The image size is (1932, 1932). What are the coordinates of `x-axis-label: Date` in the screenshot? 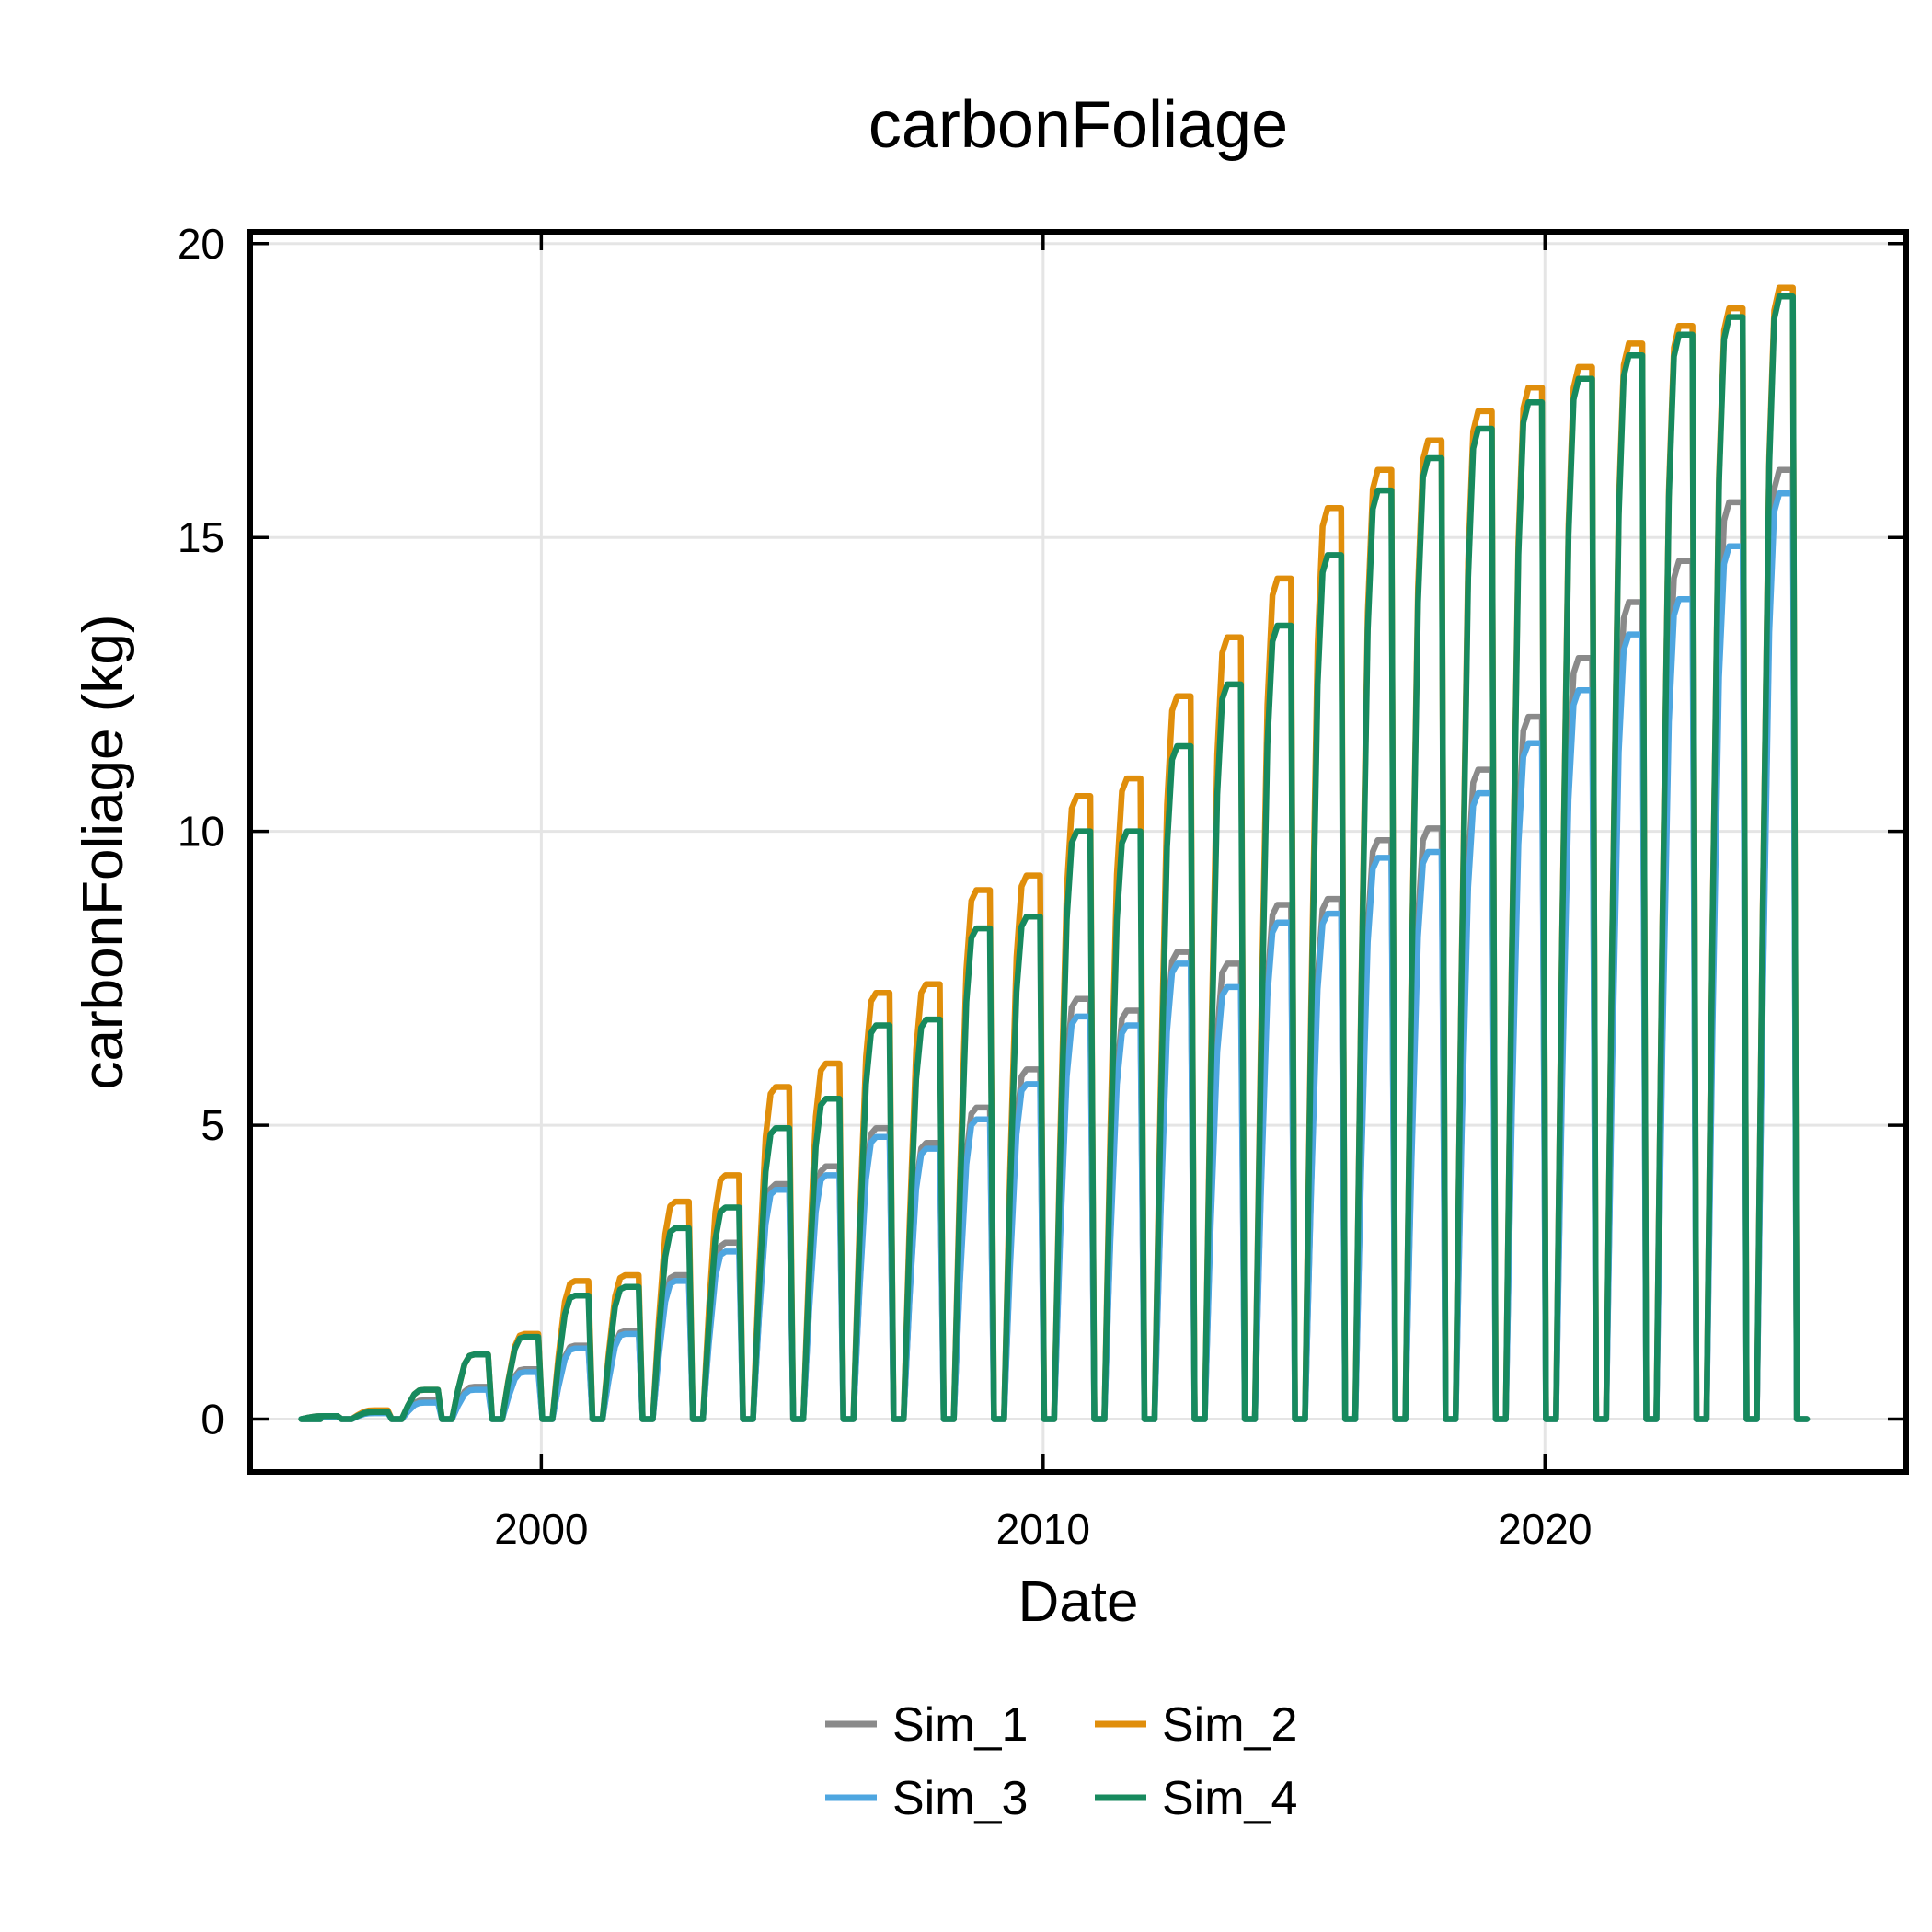 It's located at (1078, 1602).